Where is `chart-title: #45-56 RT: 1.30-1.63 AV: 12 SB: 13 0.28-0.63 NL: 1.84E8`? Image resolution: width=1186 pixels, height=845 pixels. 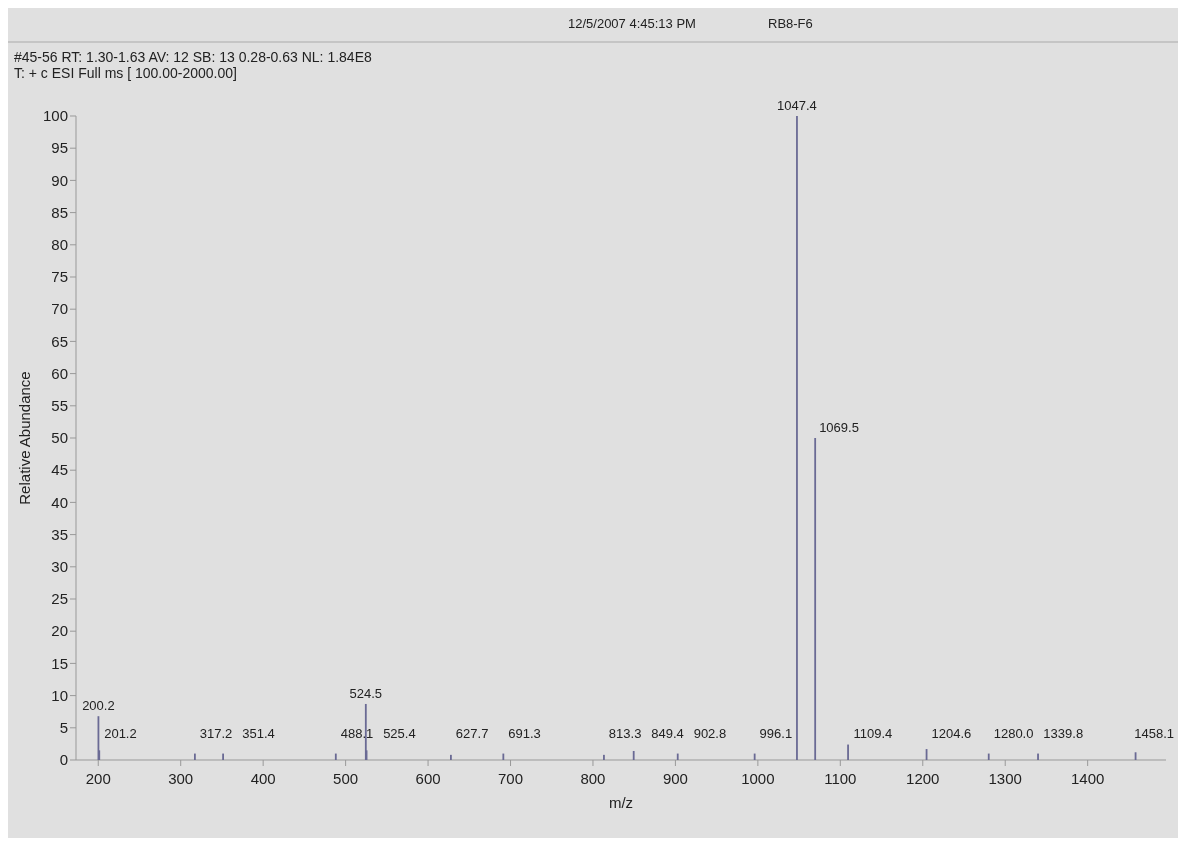
chart-title: #45-56 RT: 1.30-1.63 AV: 12 SB: 13 0.28-0.63 NL: 1.84E8 is located at coordinates (193, 57).